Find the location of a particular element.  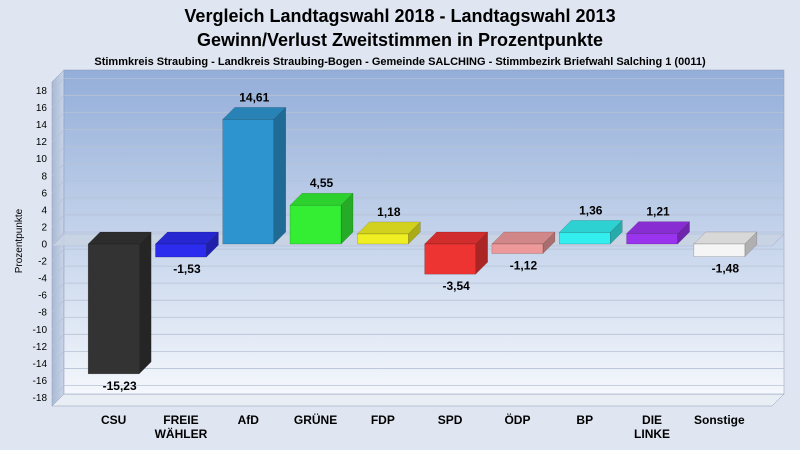

x-category-label: Sonstige is located at coordinates (719, 420).